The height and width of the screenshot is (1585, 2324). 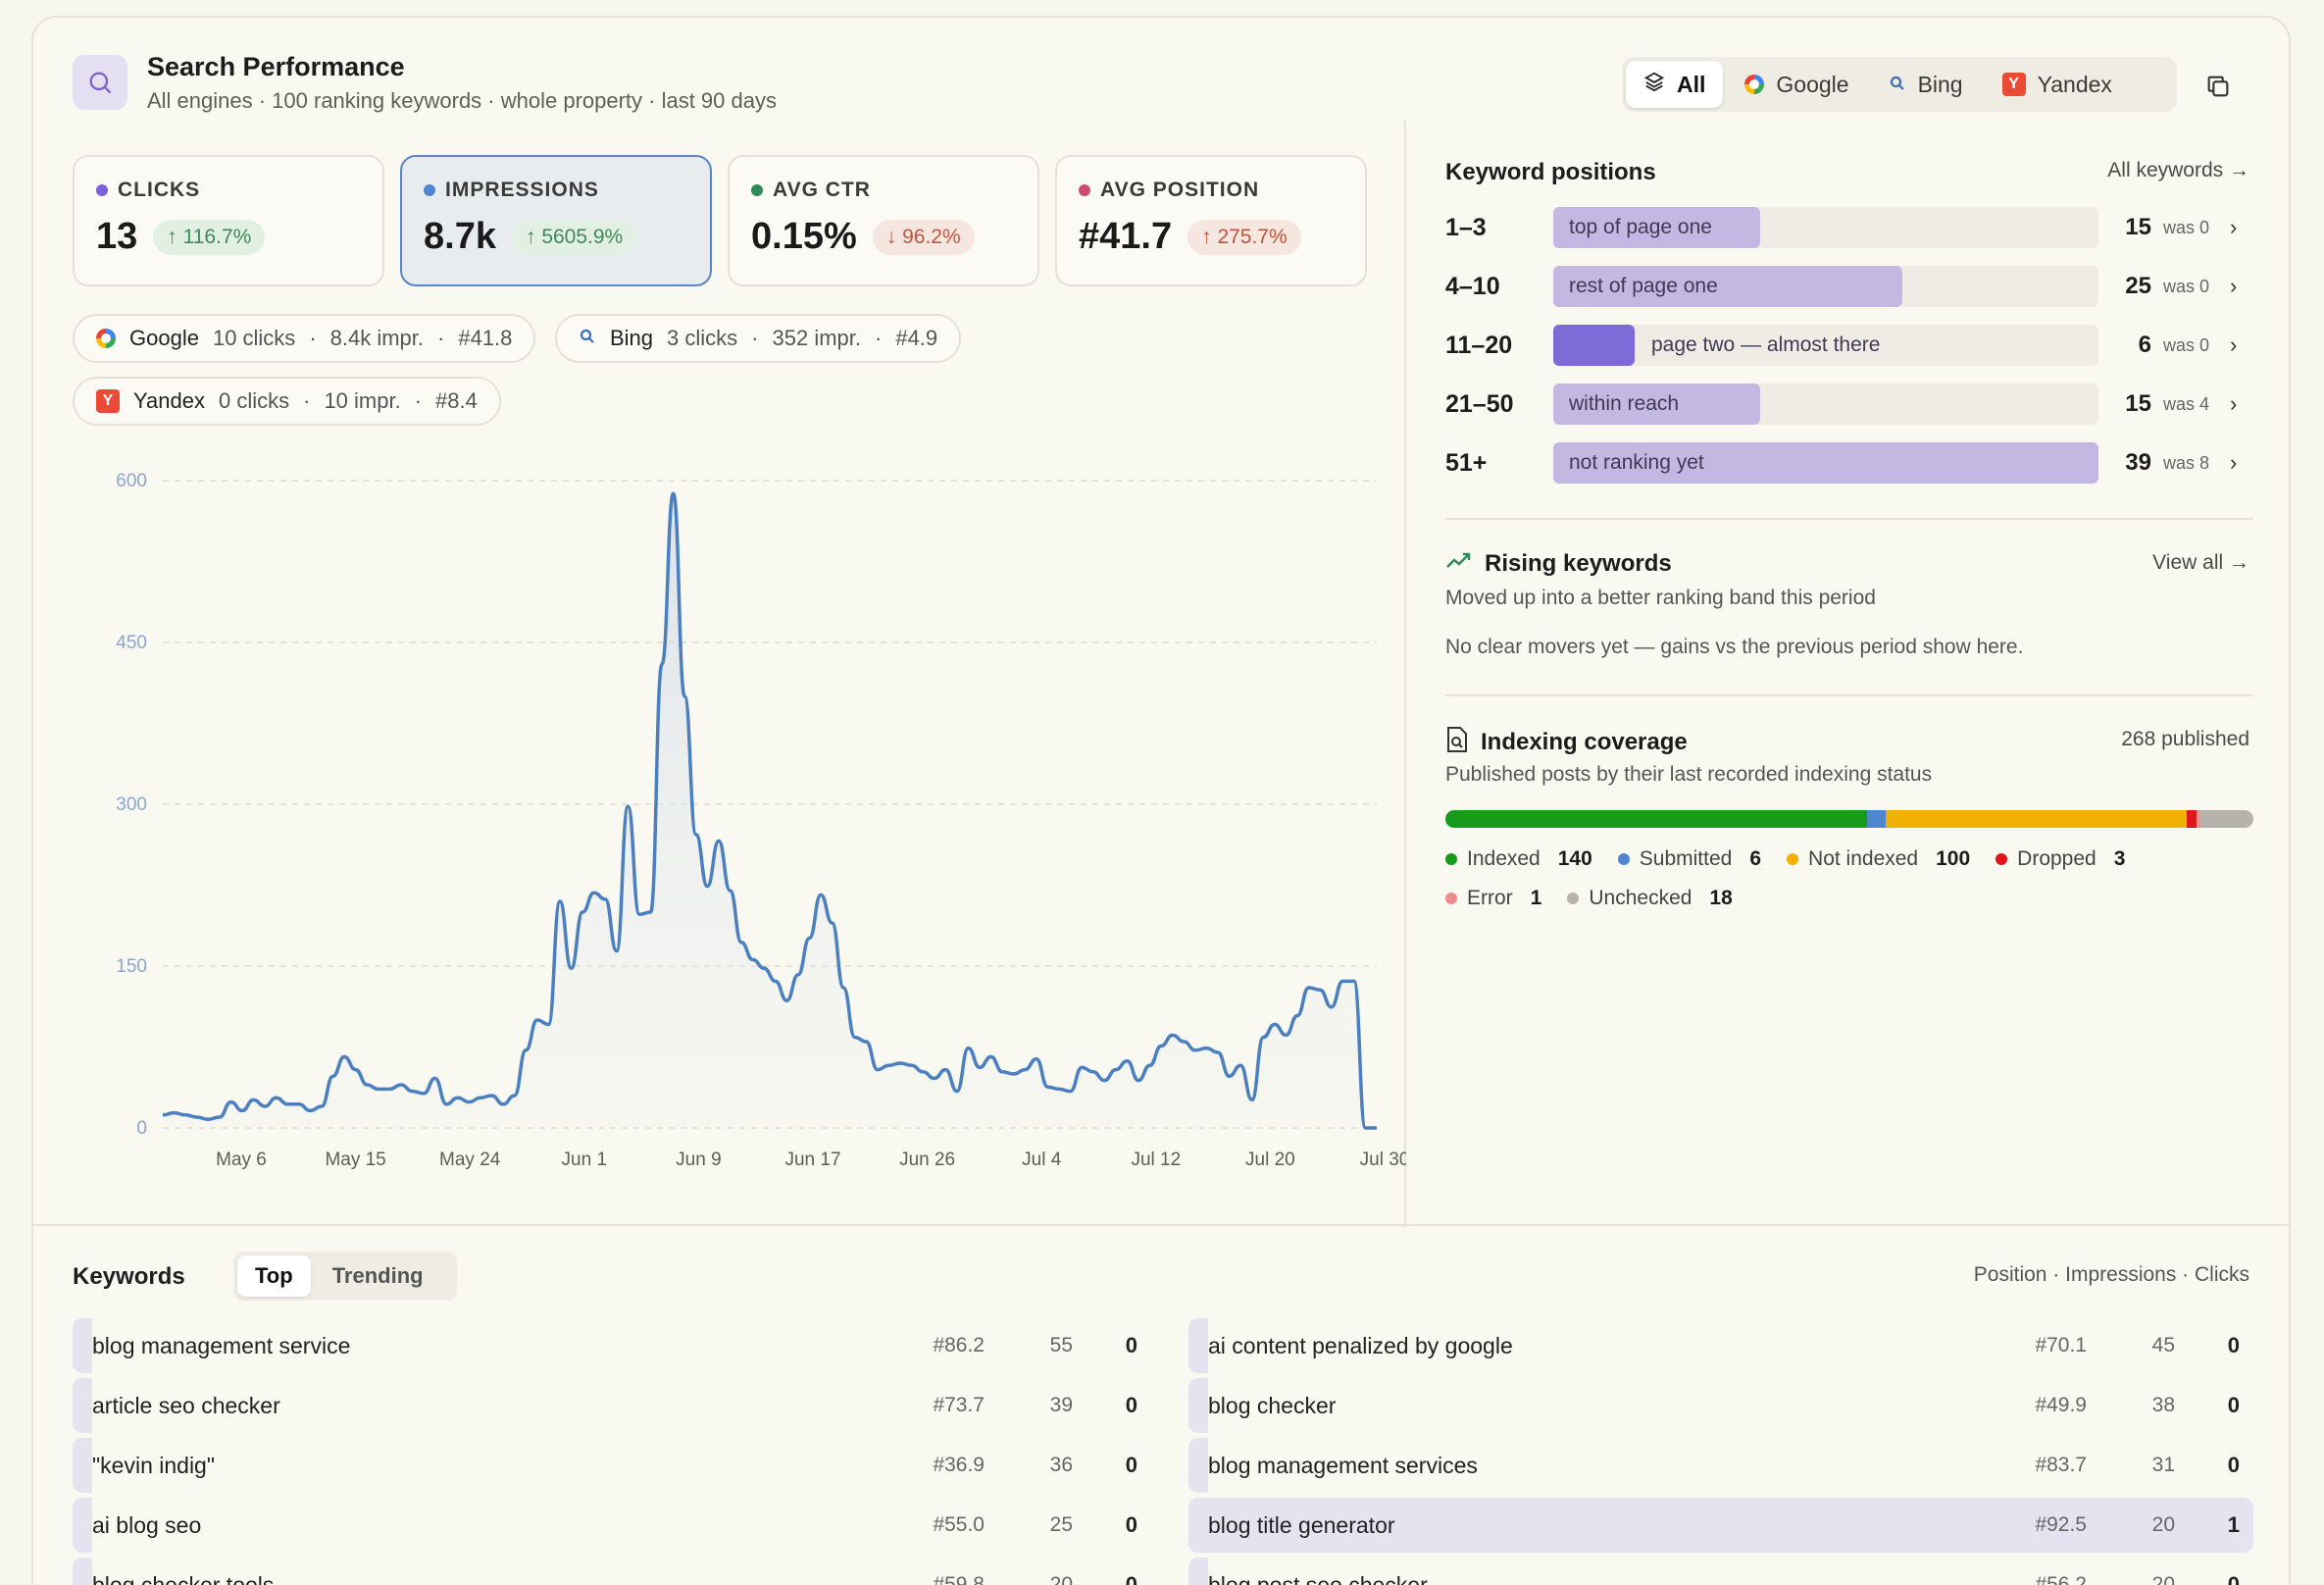 I want to click on keyword-row: blog checker #49.9 38 0, so click(x=1720, y=1405).